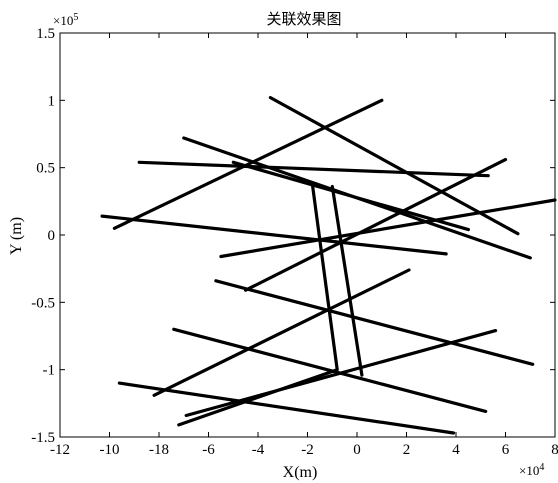  Describe the element at coordinates (52, 236) in the screenshot. I see `y-tick-label: 0` at that location.